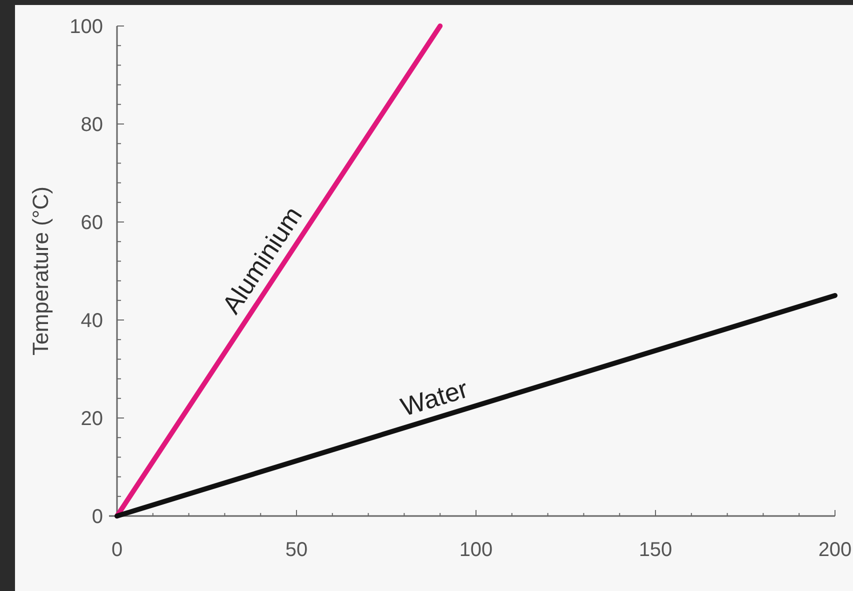 Image resolution: width=853 pixels, height=591 pixels. Describe the element at coordinates (91, 419) in the screenshot. I see `y-tick-label: 20` at that location.